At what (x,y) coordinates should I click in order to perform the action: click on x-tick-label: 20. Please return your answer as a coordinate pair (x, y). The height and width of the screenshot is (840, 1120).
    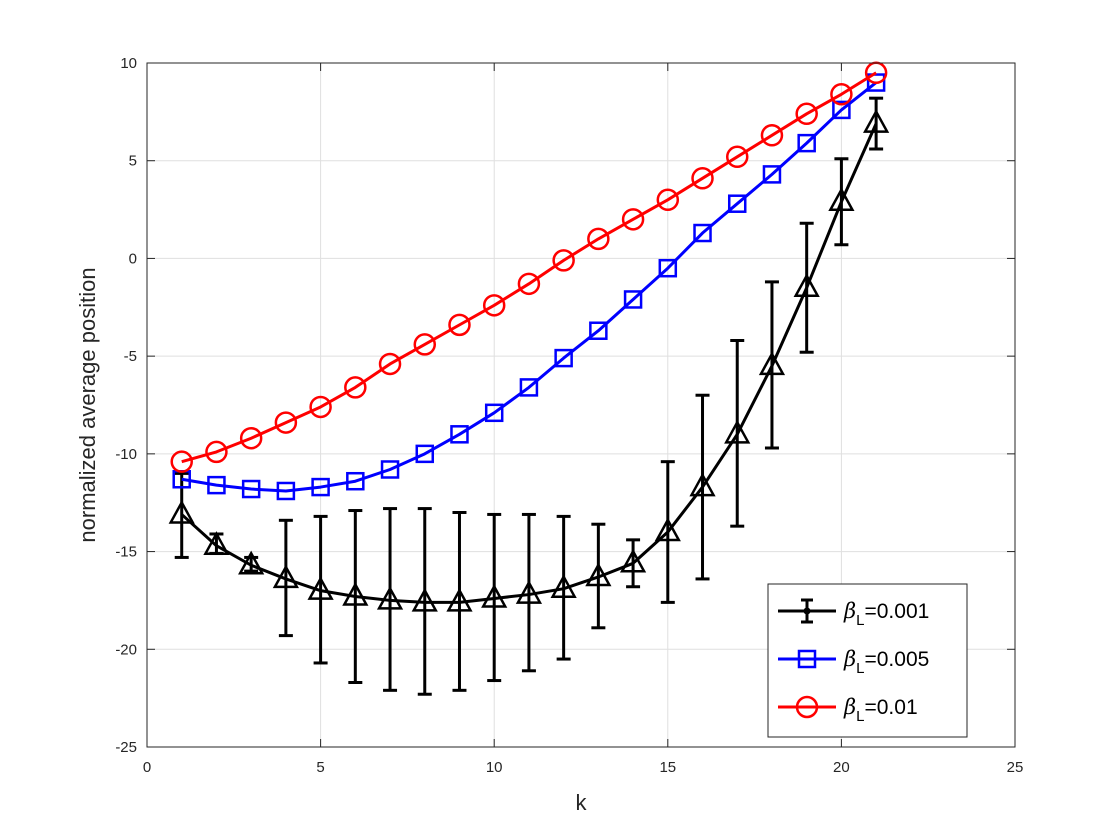
    Looking at the image, I should click on (841, 767).